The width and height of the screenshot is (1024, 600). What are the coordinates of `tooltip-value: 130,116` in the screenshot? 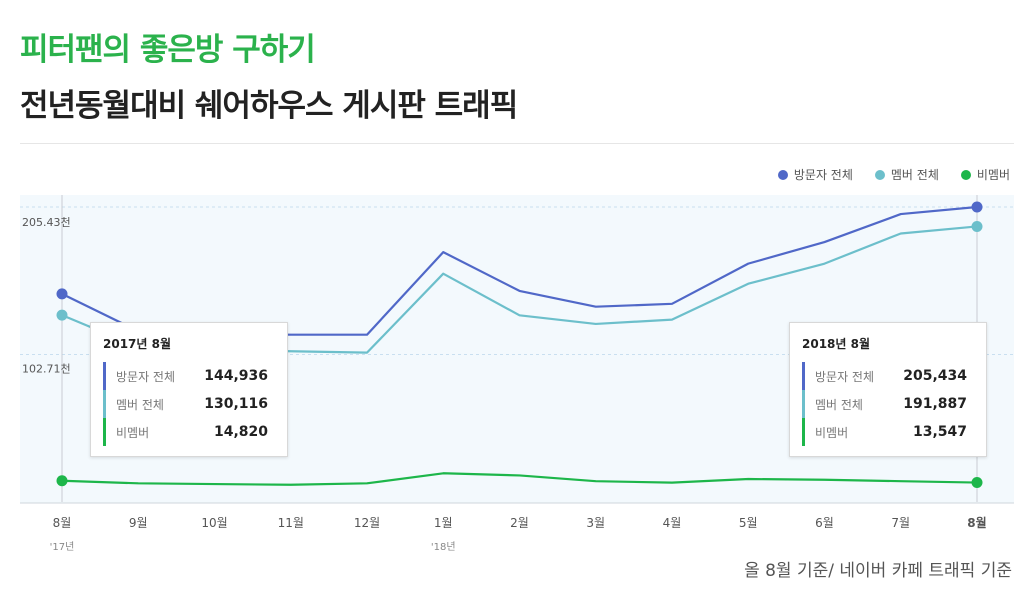 It's located at (236, 404).